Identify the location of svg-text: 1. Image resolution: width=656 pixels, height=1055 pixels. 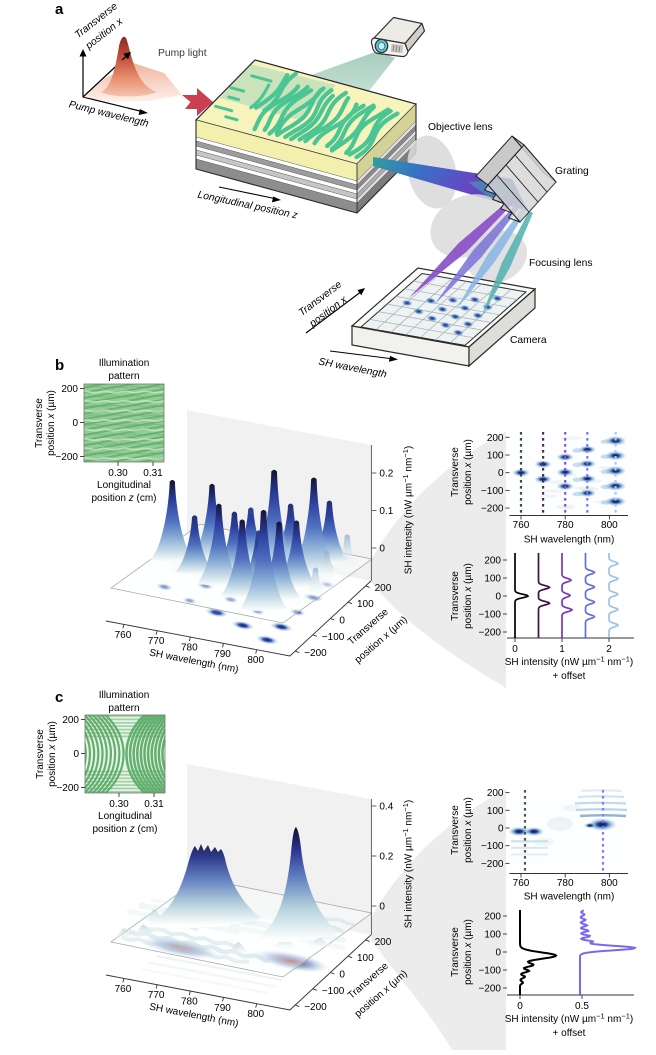
(562, 649).